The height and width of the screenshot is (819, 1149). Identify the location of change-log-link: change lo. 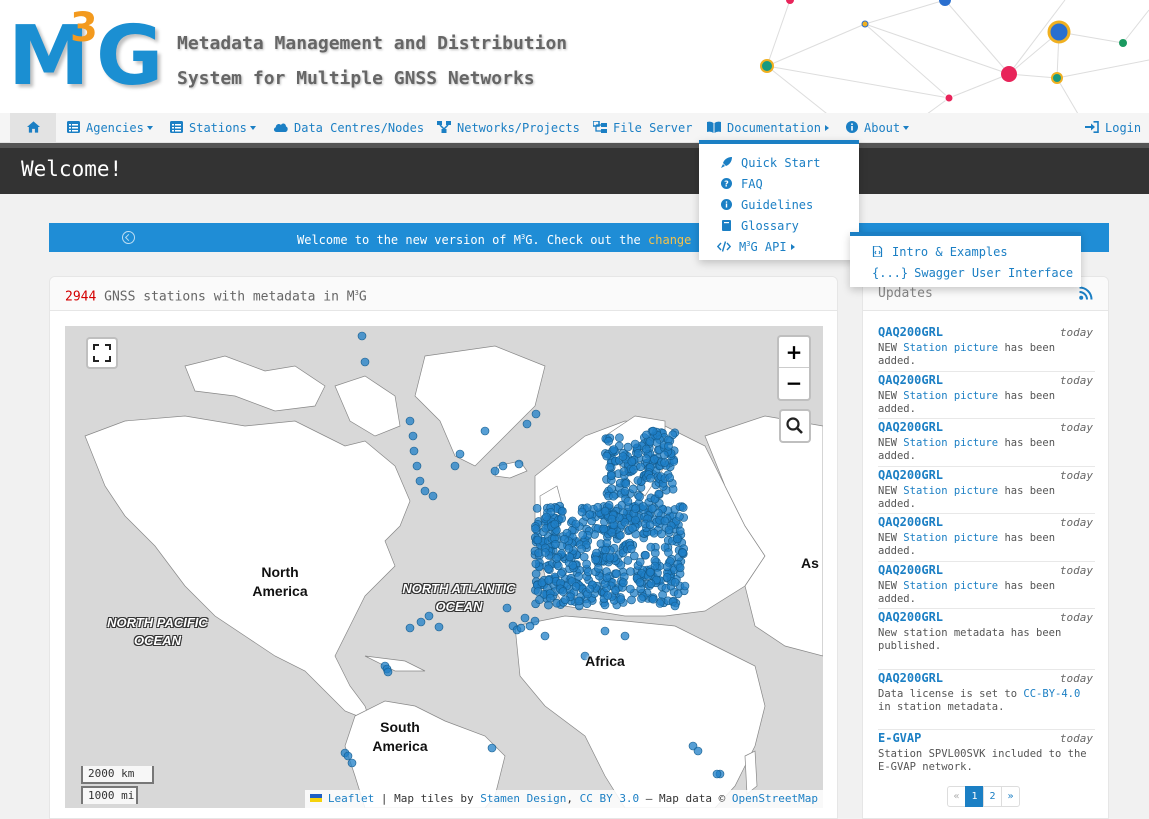
(681, 240).